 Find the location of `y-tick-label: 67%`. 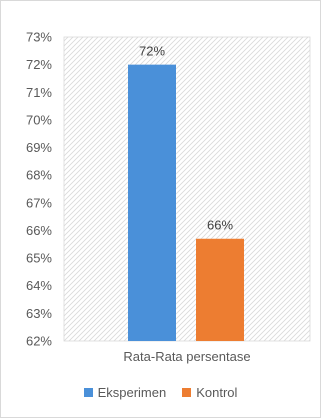

y-tick-label: 67% is located at coordinates (39, 202).